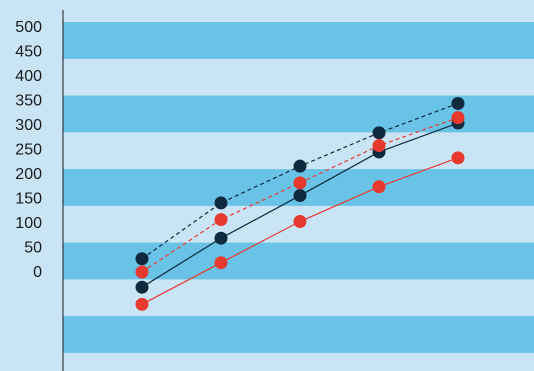 This screenshot has height=371, width=534. Describe the element at coordinates (28, 27) in the screenshot. I see `y-tick-label: 500` at that location.